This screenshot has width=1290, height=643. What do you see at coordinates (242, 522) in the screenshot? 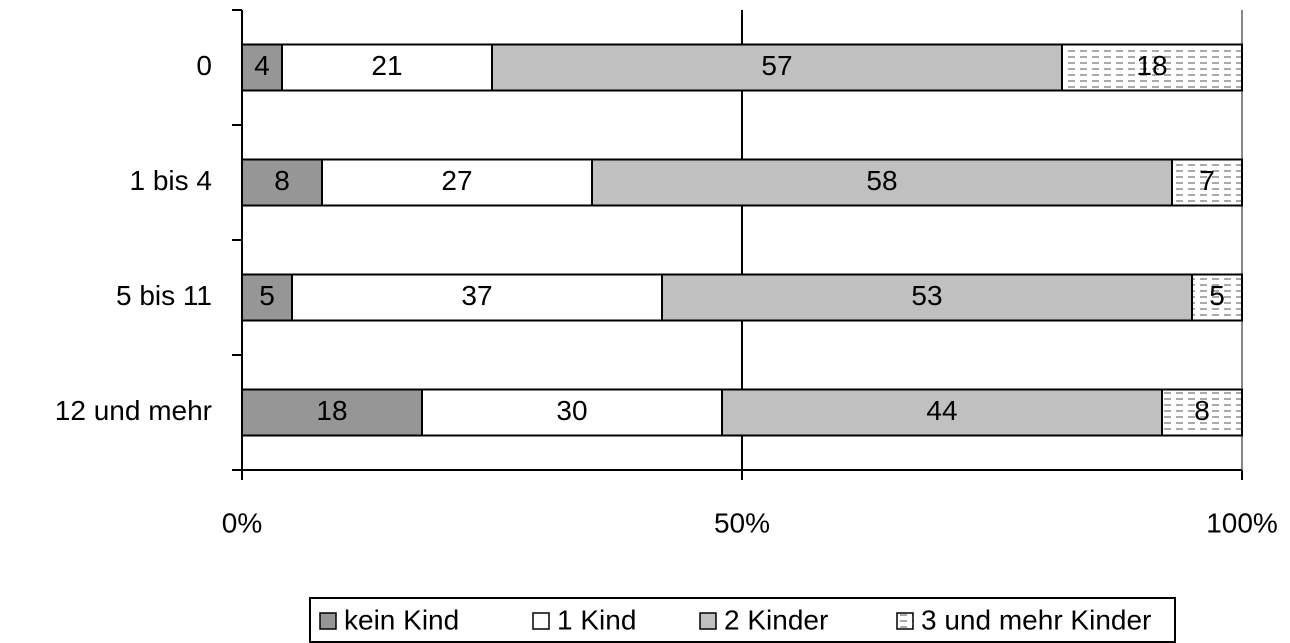
I see `x-tick-label: 0%` at bounding box center [242, 522].